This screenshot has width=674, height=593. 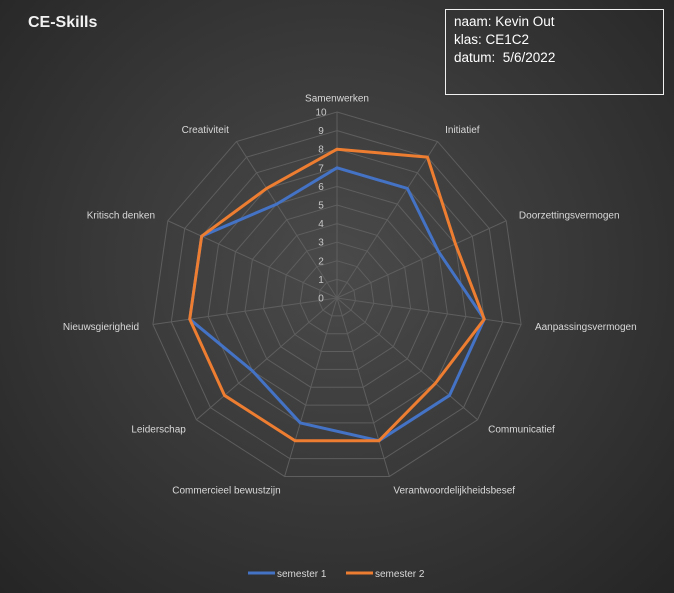 I want to click on legend-label-1: semester 2, so click(x=400, y=574).